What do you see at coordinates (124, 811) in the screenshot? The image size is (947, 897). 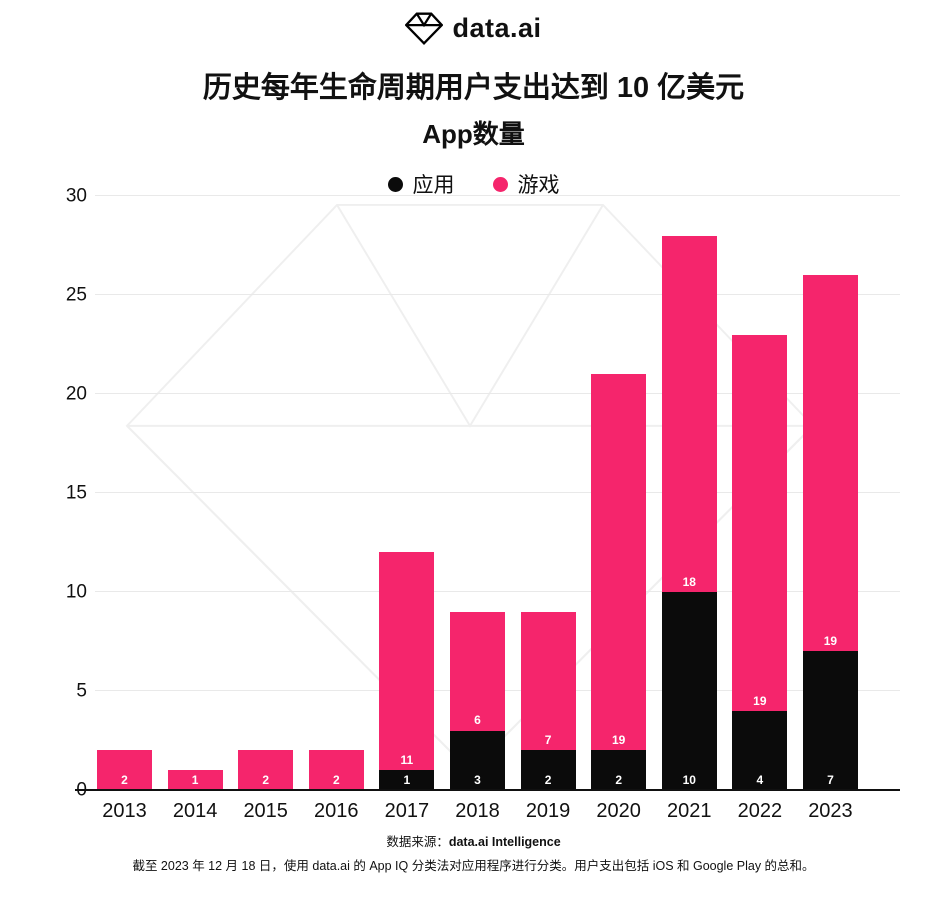 I see `x-axis-label-2013: 2013` at bounding box center [124, 811].